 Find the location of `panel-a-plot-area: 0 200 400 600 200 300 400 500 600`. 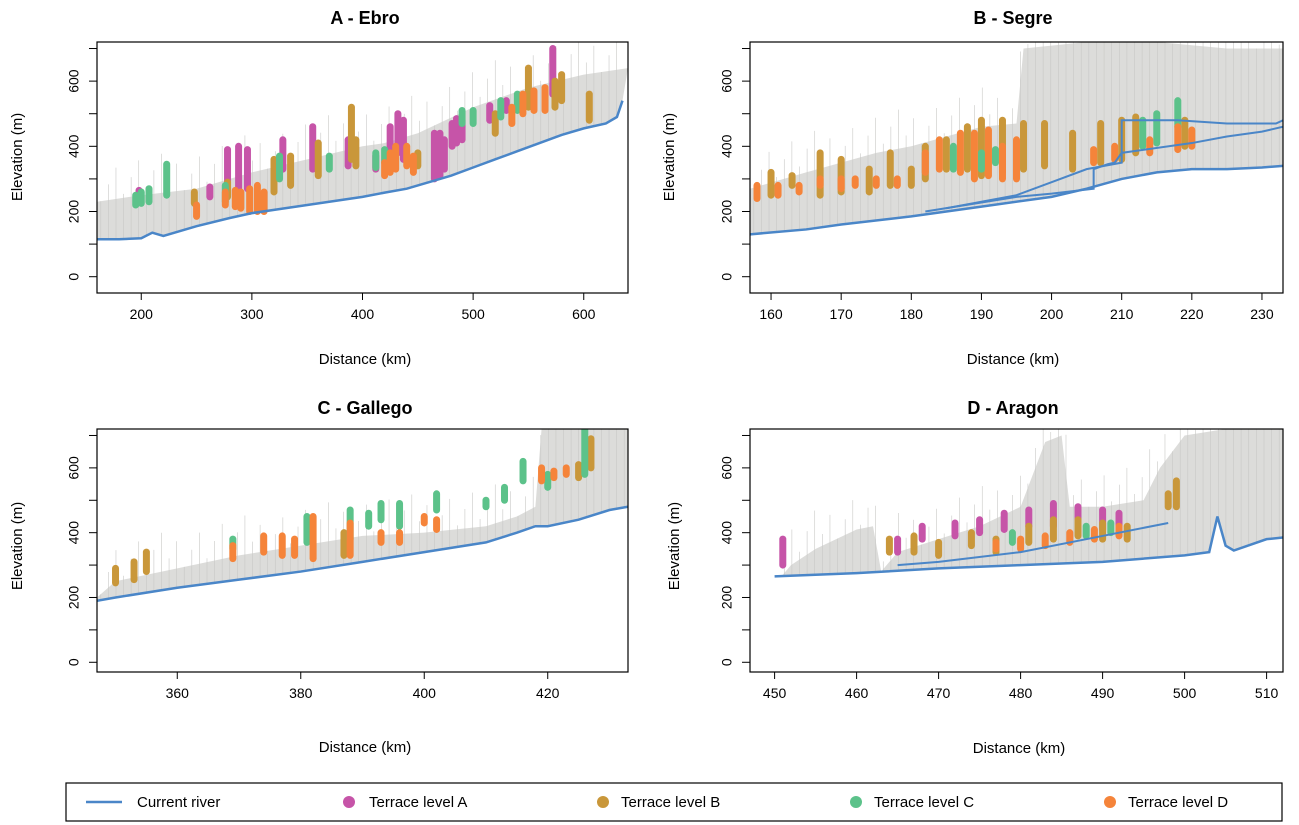

panel-a-plot-area: 0 200 400 600 200 300 400 500 600 is located at coordinates (347, 181).